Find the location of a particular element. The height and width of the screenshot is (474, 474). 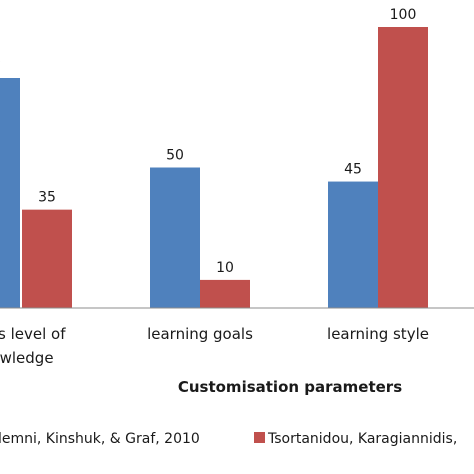

x-tick-label: learning style is located at coordinates (378, 334).